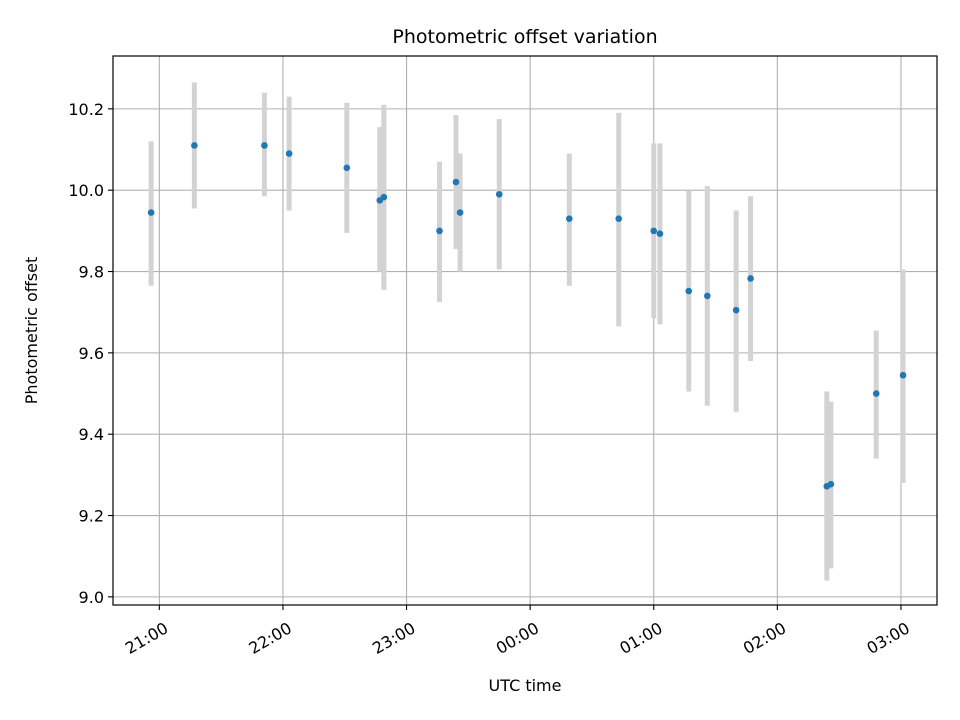 The width and height of the screenshot is (960, 720). I want to click on y-axis-ticks: 9.0 9.2 9.4 9.6 9.8 10.0 10.2, so click(90, 353).